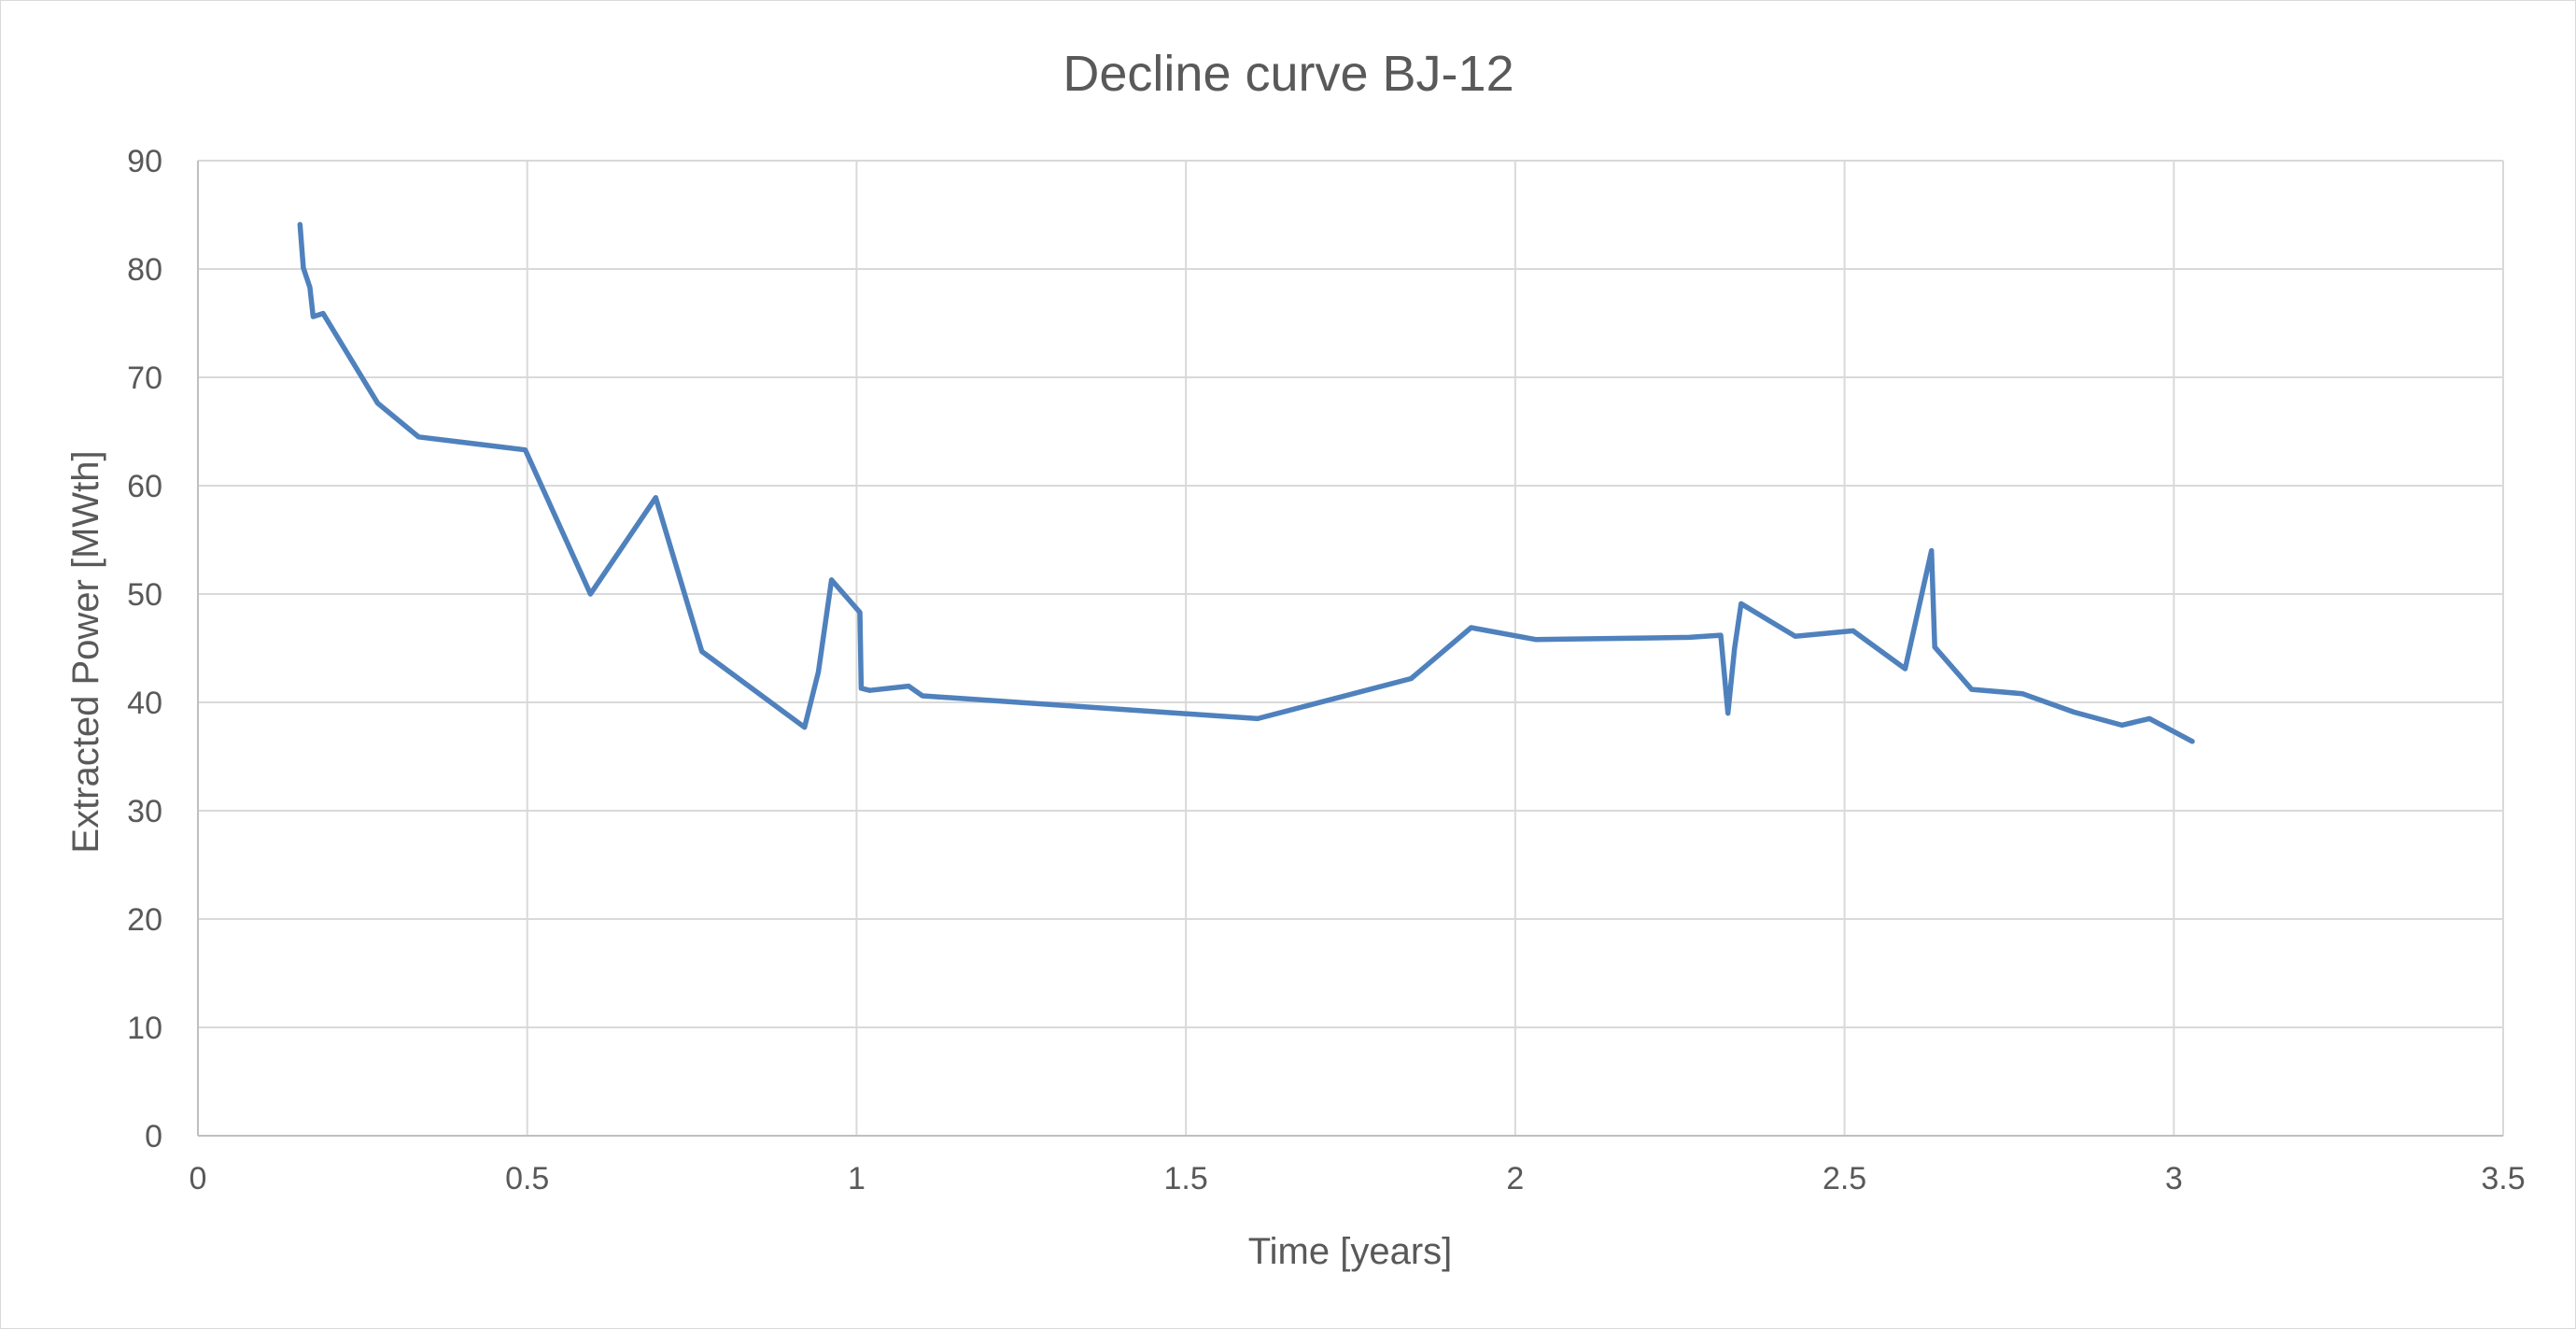  What do you see at coordinates (1350, 1251) in the screenshot?
I see `x-axis-label: Time [years]` at bounding box center [1350, 1251].